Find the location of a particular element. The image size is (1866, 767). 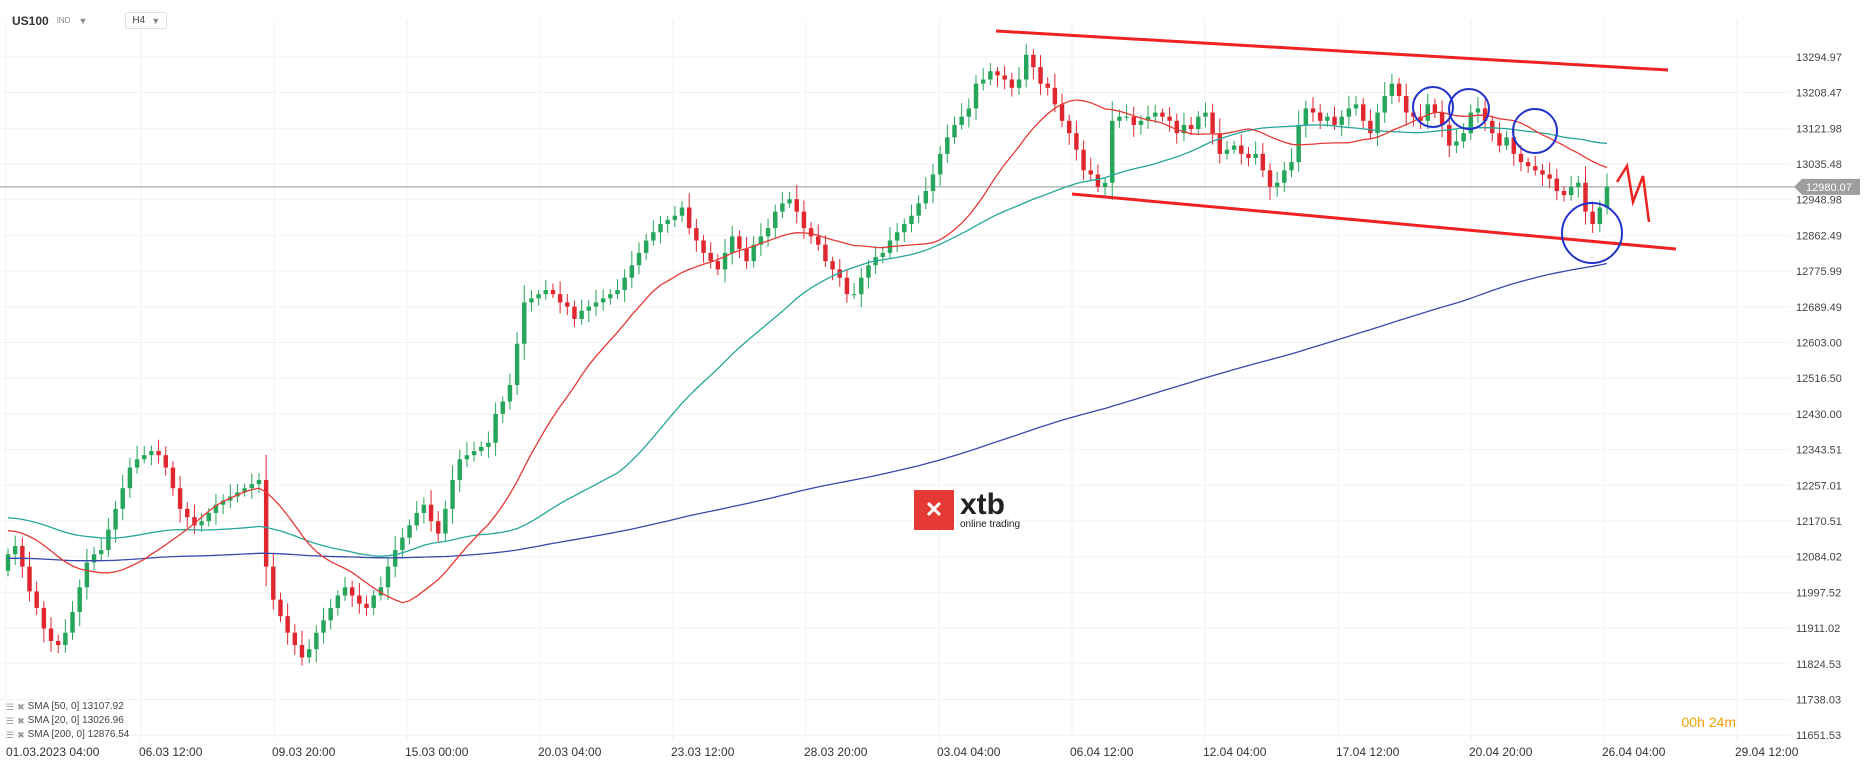

timeframe-selector: H4 ▼ is located at coordinates (146, 20).